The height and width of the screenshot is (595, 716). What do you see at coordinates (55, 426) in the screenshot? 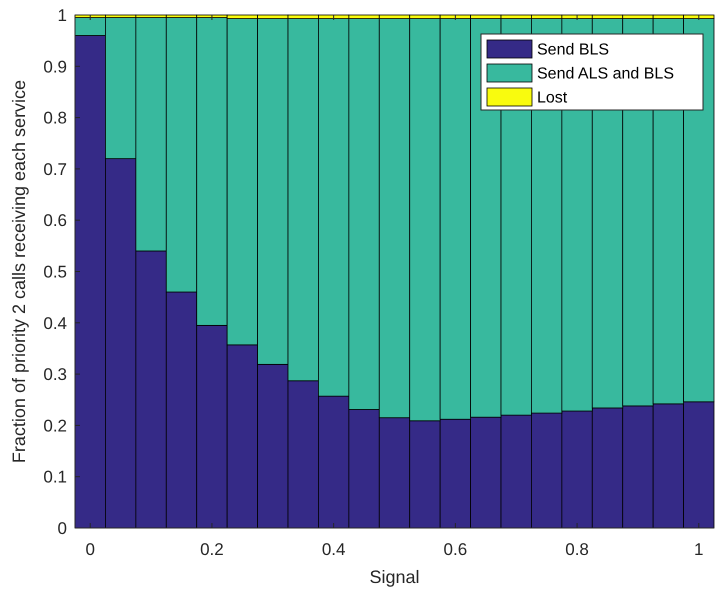
I see `y-tick-label: 0.2` at bounding box center [55, 426].